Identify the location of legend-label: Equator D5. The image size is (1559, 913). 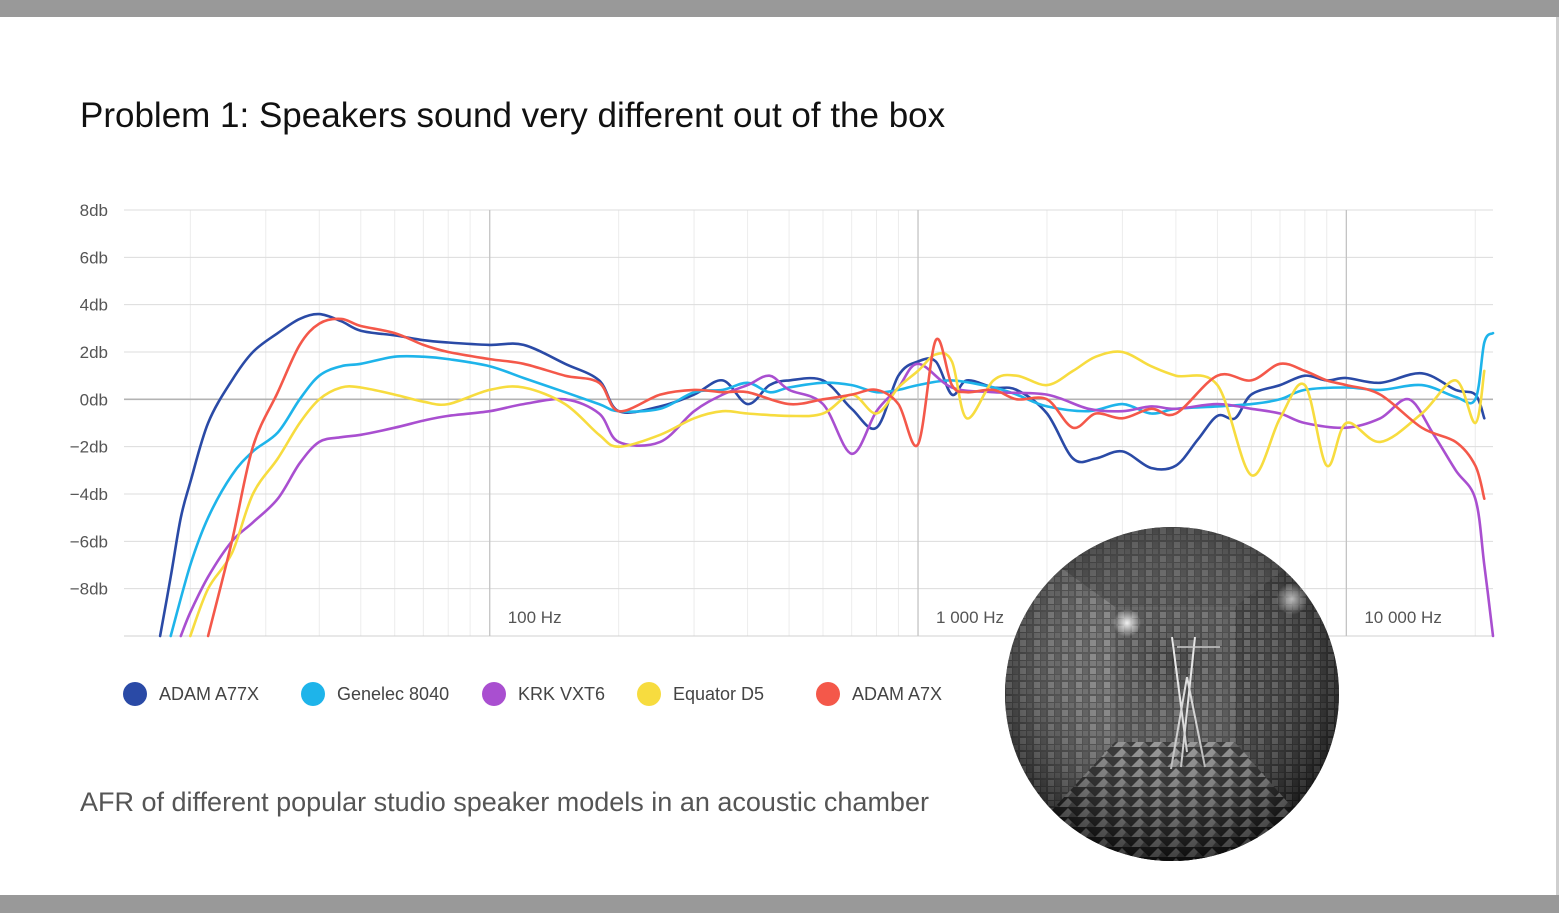
(719, 693).